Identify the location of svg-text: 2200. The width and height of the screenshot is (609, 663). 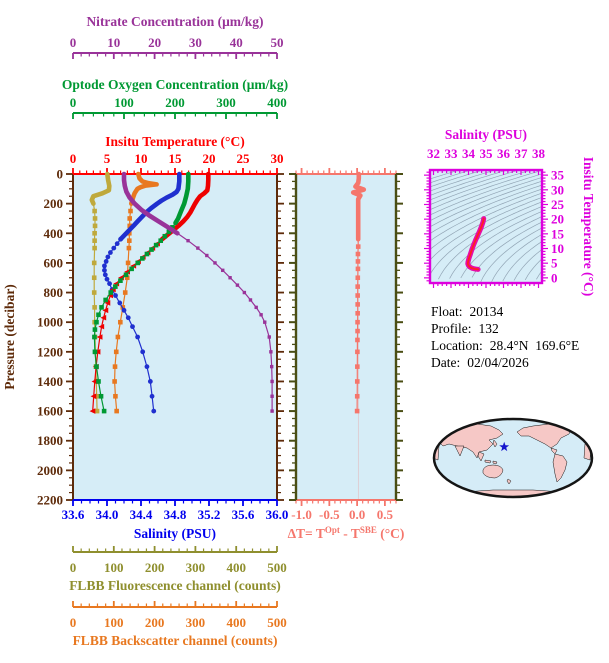
(50, 500).